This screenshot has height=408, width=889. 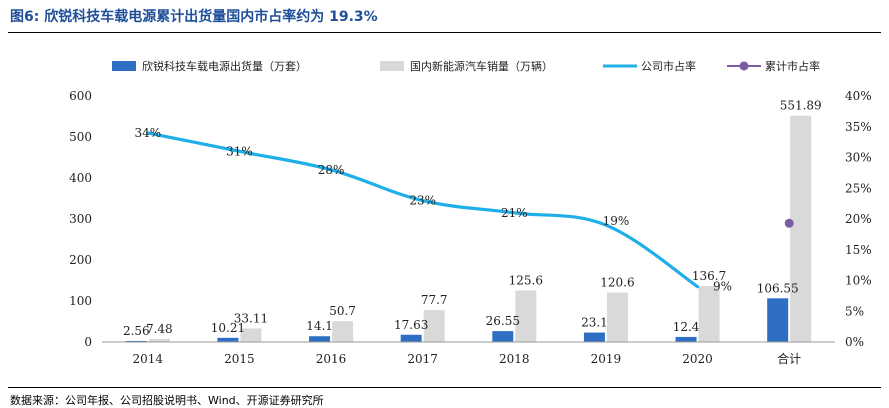 I want to click on bar-label-shipments: 17.63, so click(x=411, y=325).